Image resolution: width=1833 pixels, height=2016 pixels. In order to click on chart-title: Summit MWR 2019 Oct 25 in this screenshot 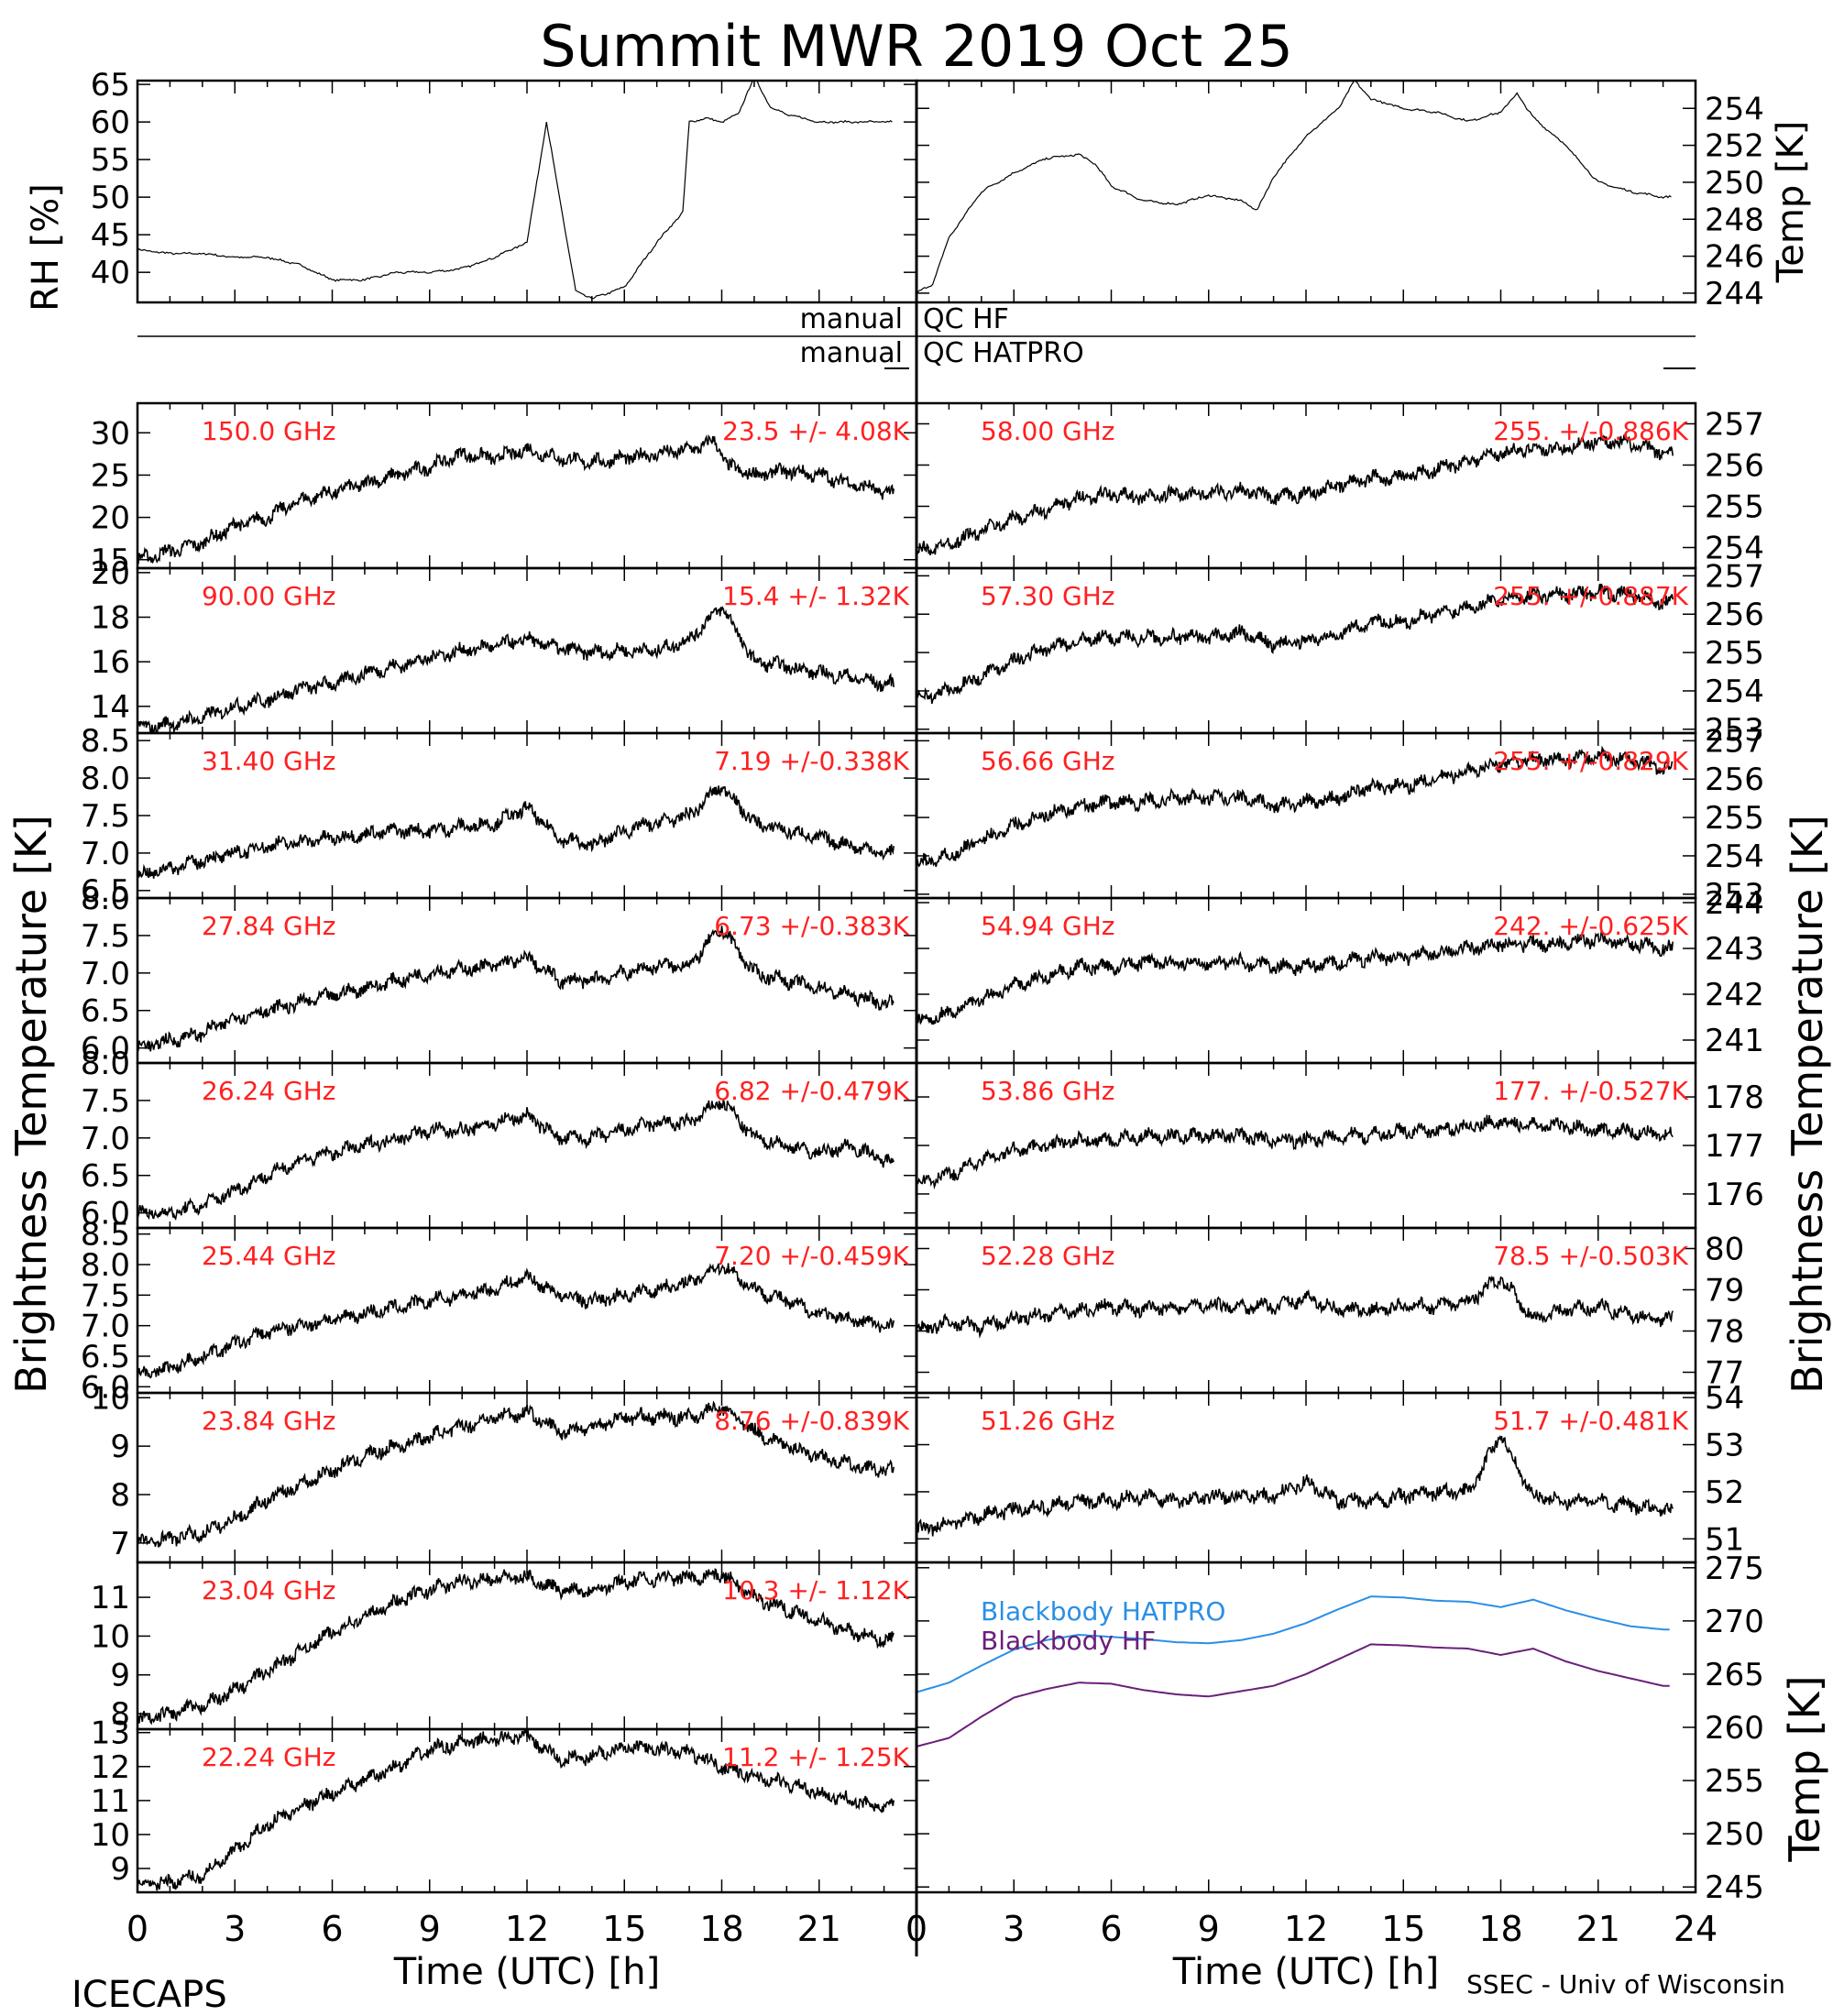, I will do `click(916, 46)`.